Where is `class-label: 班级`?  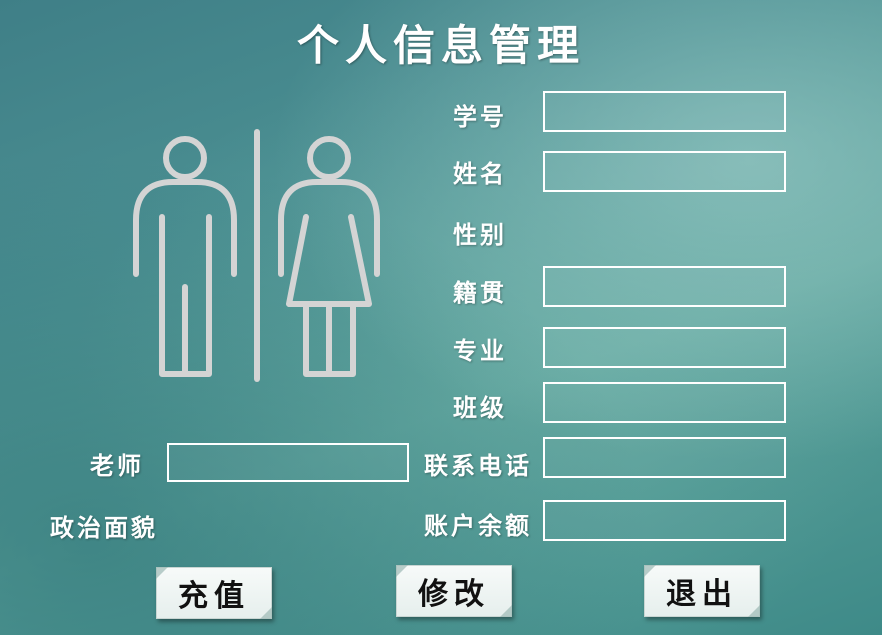 class-label: 班级 is located at coordinates (480, 407).